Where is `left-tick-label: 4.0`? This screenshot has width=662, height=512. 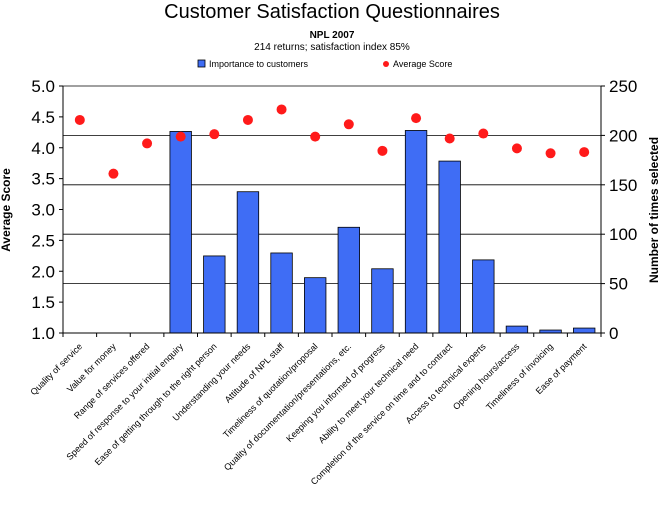 left-tick-label: 4.0 is located at coordinates (43, 148).